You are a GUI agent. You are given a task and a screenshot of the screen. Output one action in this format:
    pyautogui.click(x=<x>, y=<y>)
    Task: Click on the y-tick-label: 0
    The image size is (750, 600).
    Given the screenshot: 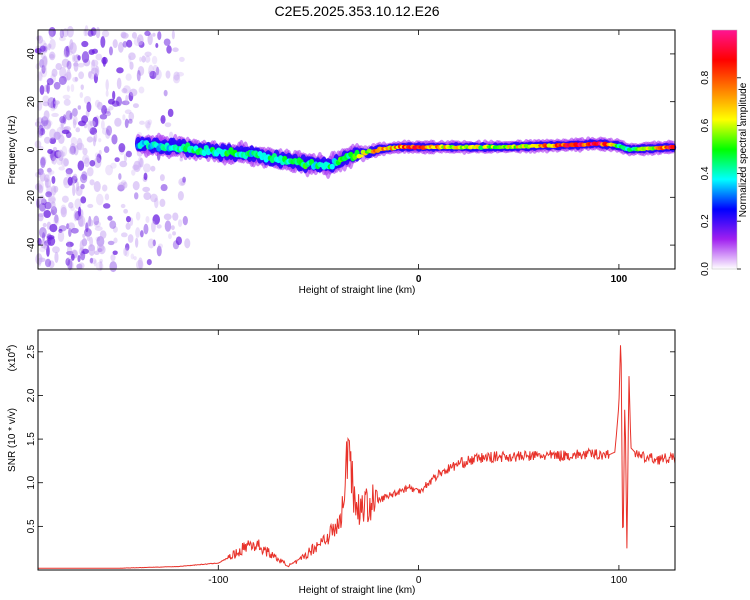 What is the action you would take?
    pyautogui.click(x=31, y=149)
    